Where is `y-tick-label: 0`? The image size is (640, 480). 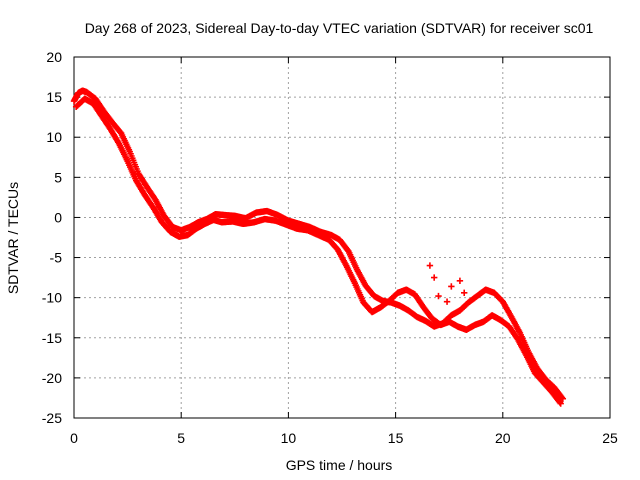 y-tick-label: 0 is located at coordinates (58, 217).